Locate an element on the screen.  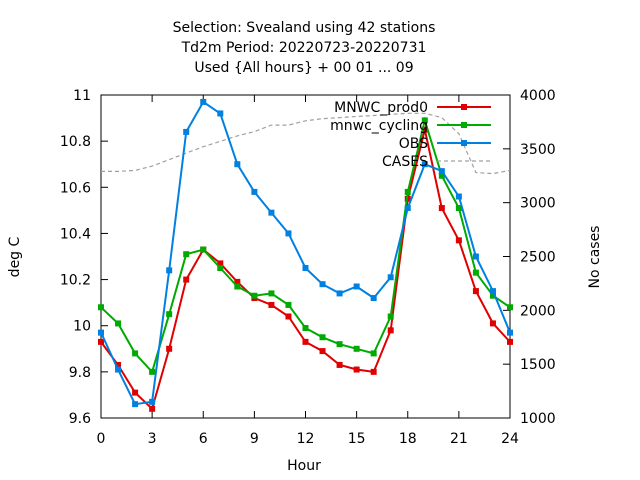
y2-tick-label: 3500 is located at coordinates (538, 150).